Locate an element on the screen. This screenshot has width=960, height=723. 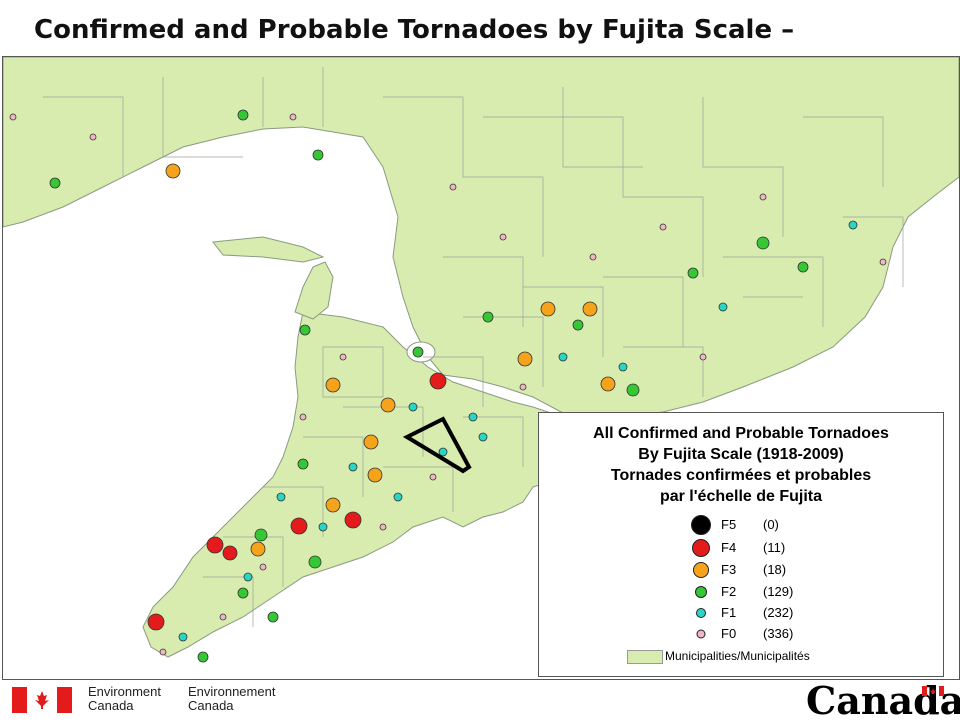
agency-fr-line-2: Canada is located at coordinates (211, 705).